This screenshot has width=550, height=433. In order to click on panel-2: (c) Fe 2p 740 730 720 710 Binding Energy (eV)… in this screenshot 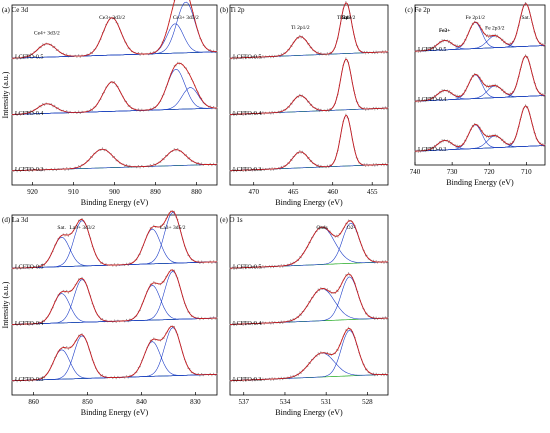, I will do `click(475, 94)`.